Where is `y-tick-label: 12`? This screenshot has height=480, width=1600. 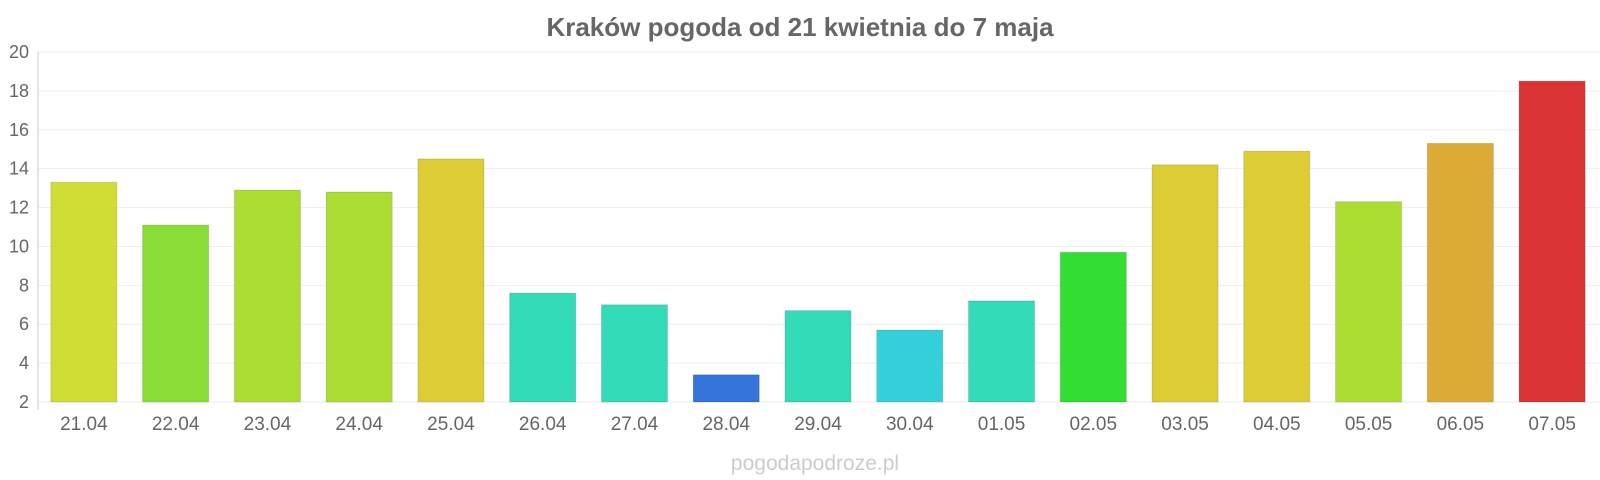
y-tick-label: 12 is located at coordinates (19, 208).